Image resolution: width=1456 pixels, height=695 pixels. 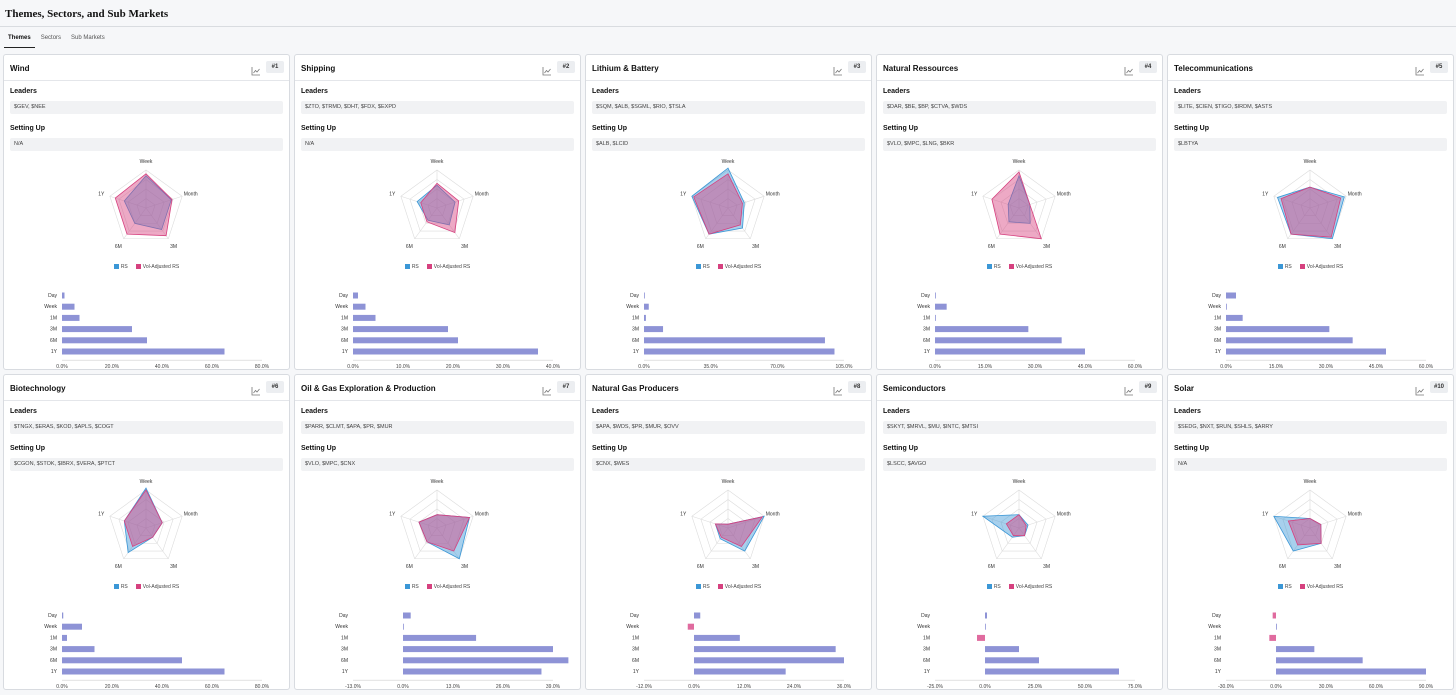 I want to click on rs-series, so click(x=1310, y=213).